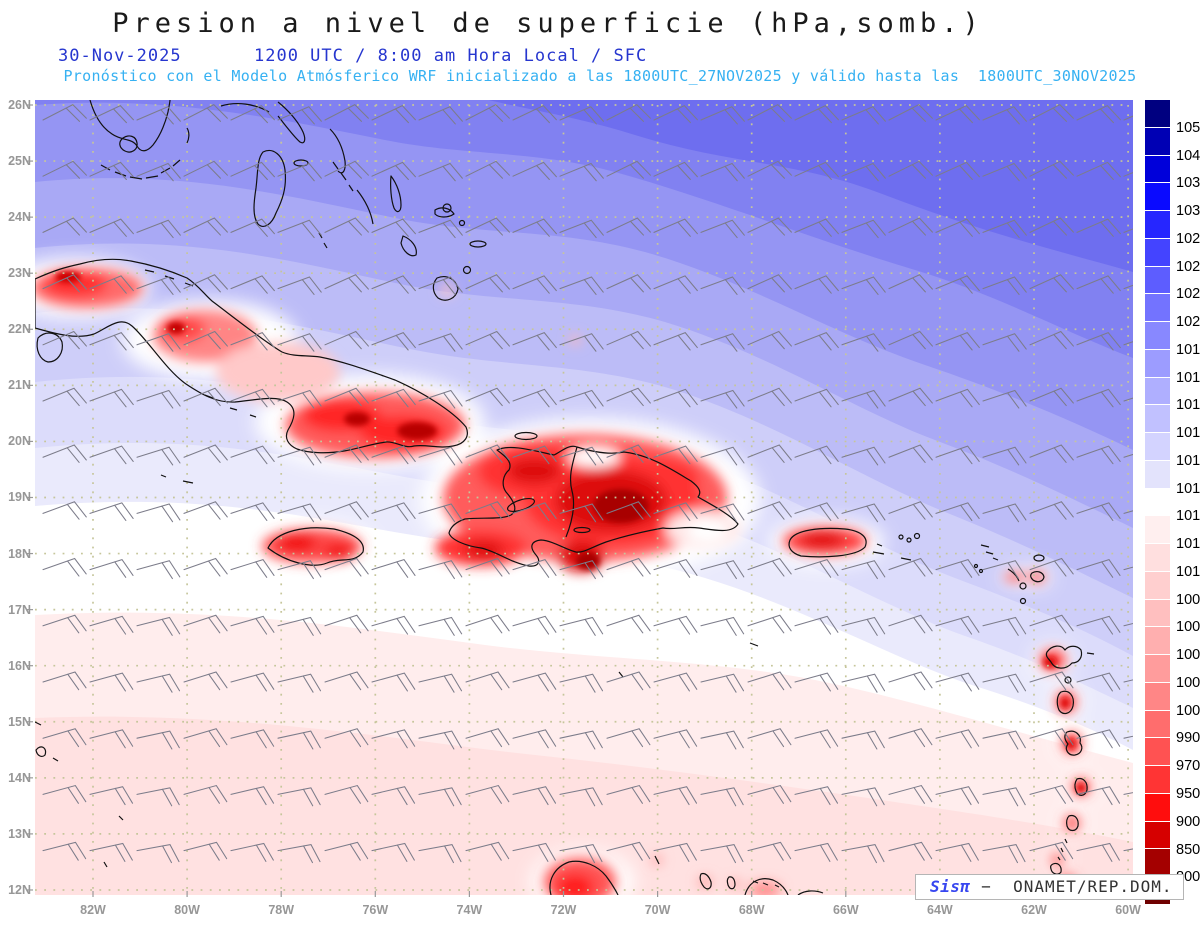  Describe the element at coordinates (1188, 127) in the screenshot. I see `colorbar-label: 1050` at that location.